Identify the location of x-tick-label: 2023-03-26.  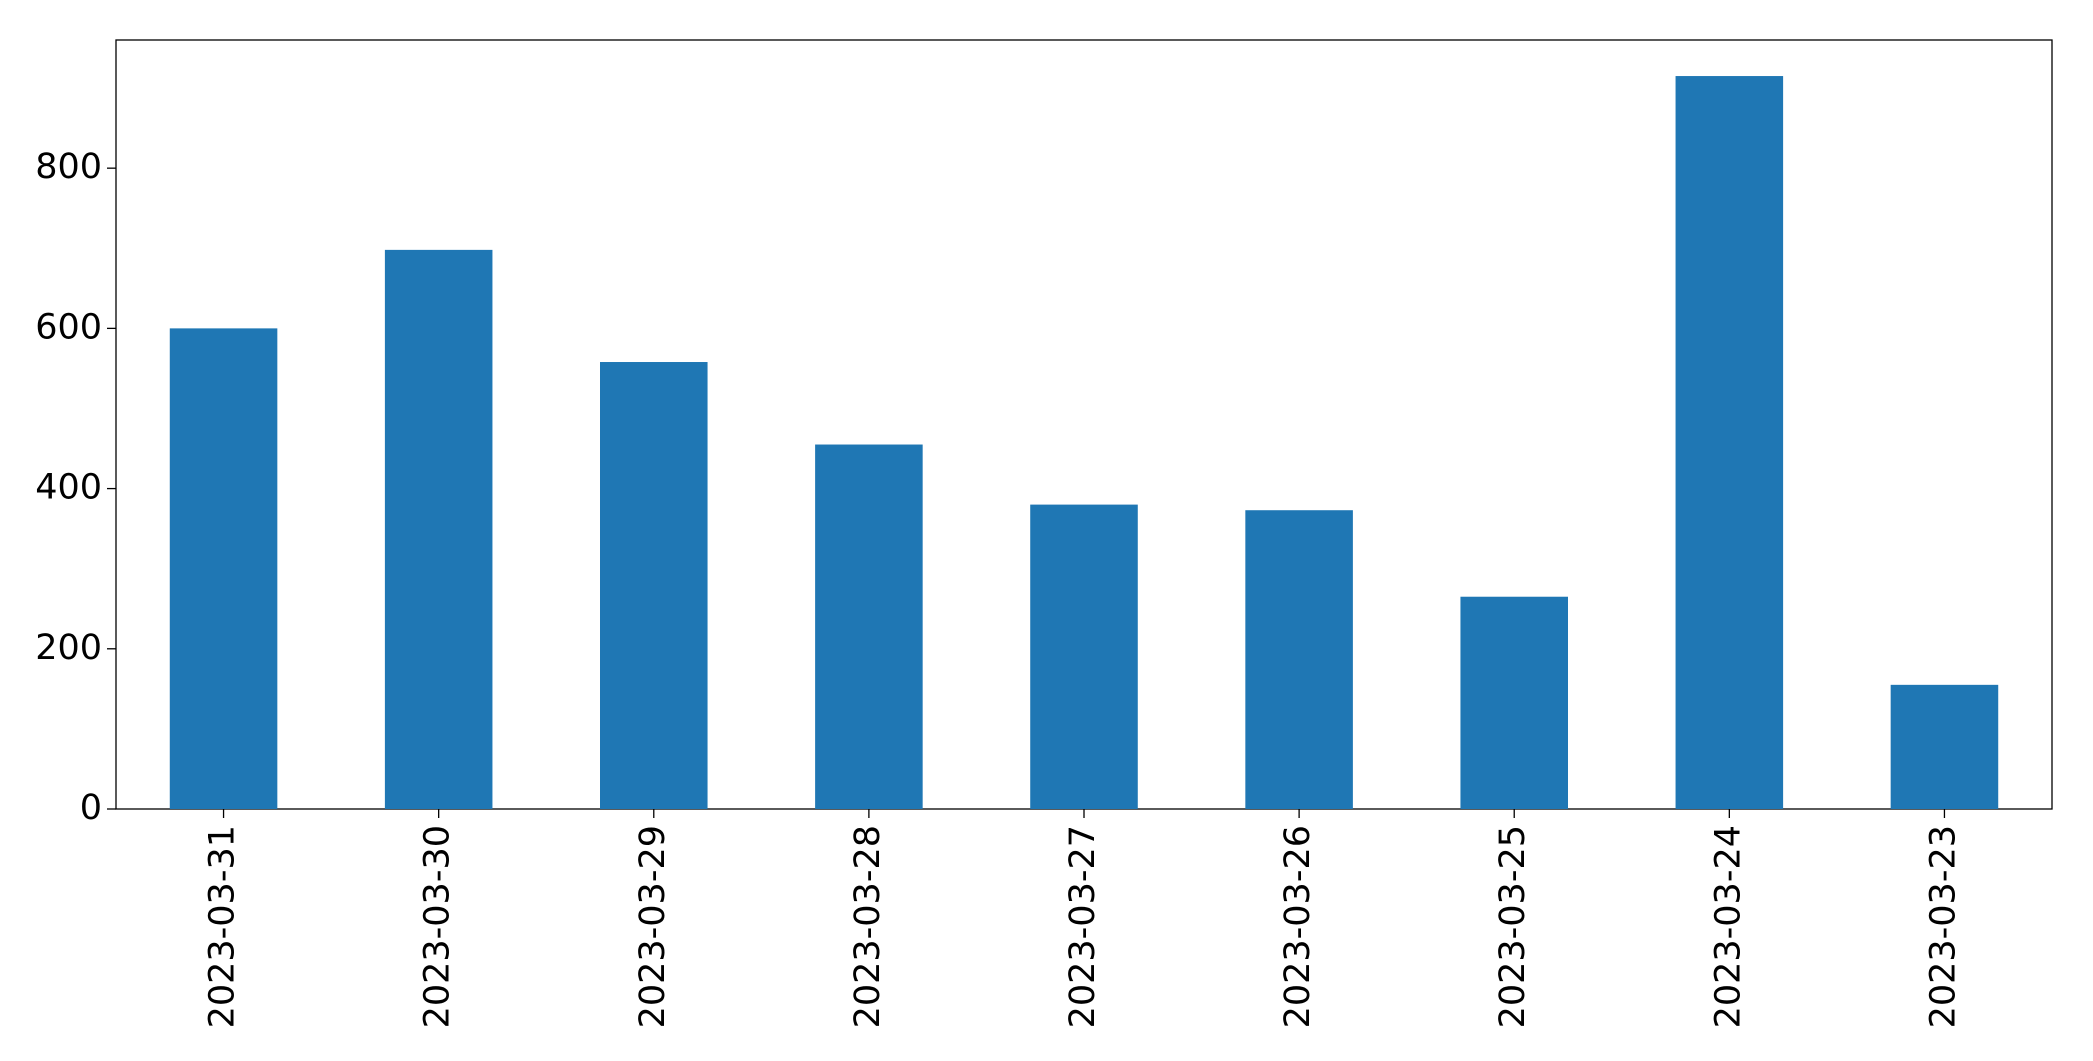
(1298, 926).